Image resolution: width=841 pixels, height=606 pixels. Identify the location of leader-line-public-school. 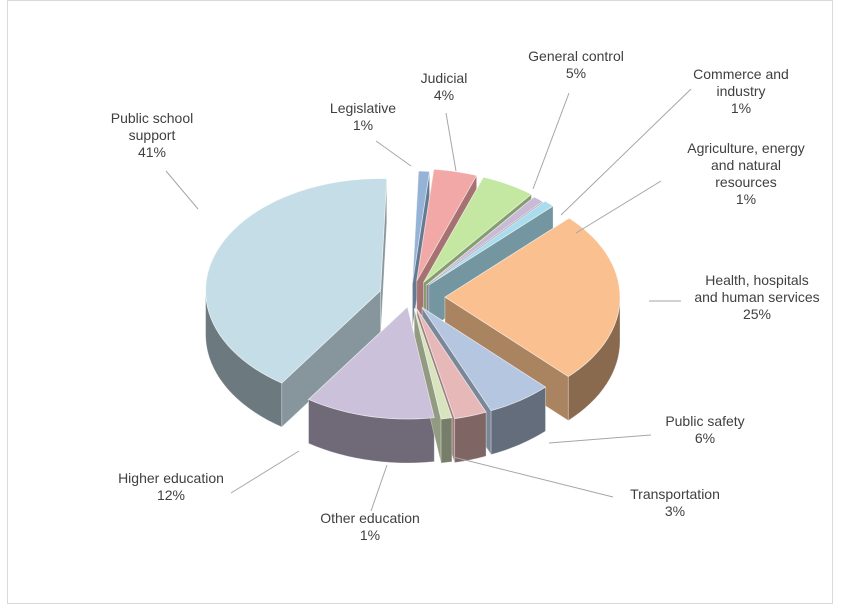
(182, 190).